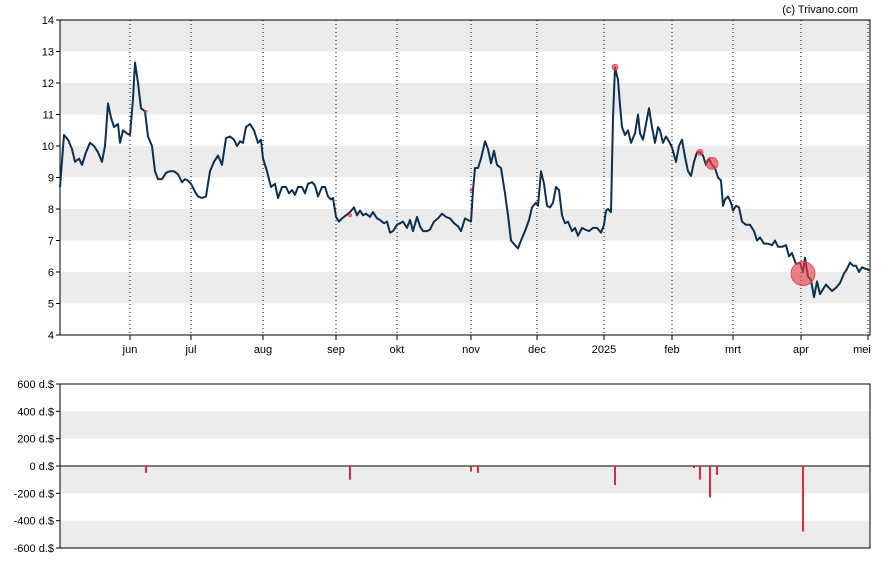  I want to click on x-tick-label: apr, so click(801, 350).